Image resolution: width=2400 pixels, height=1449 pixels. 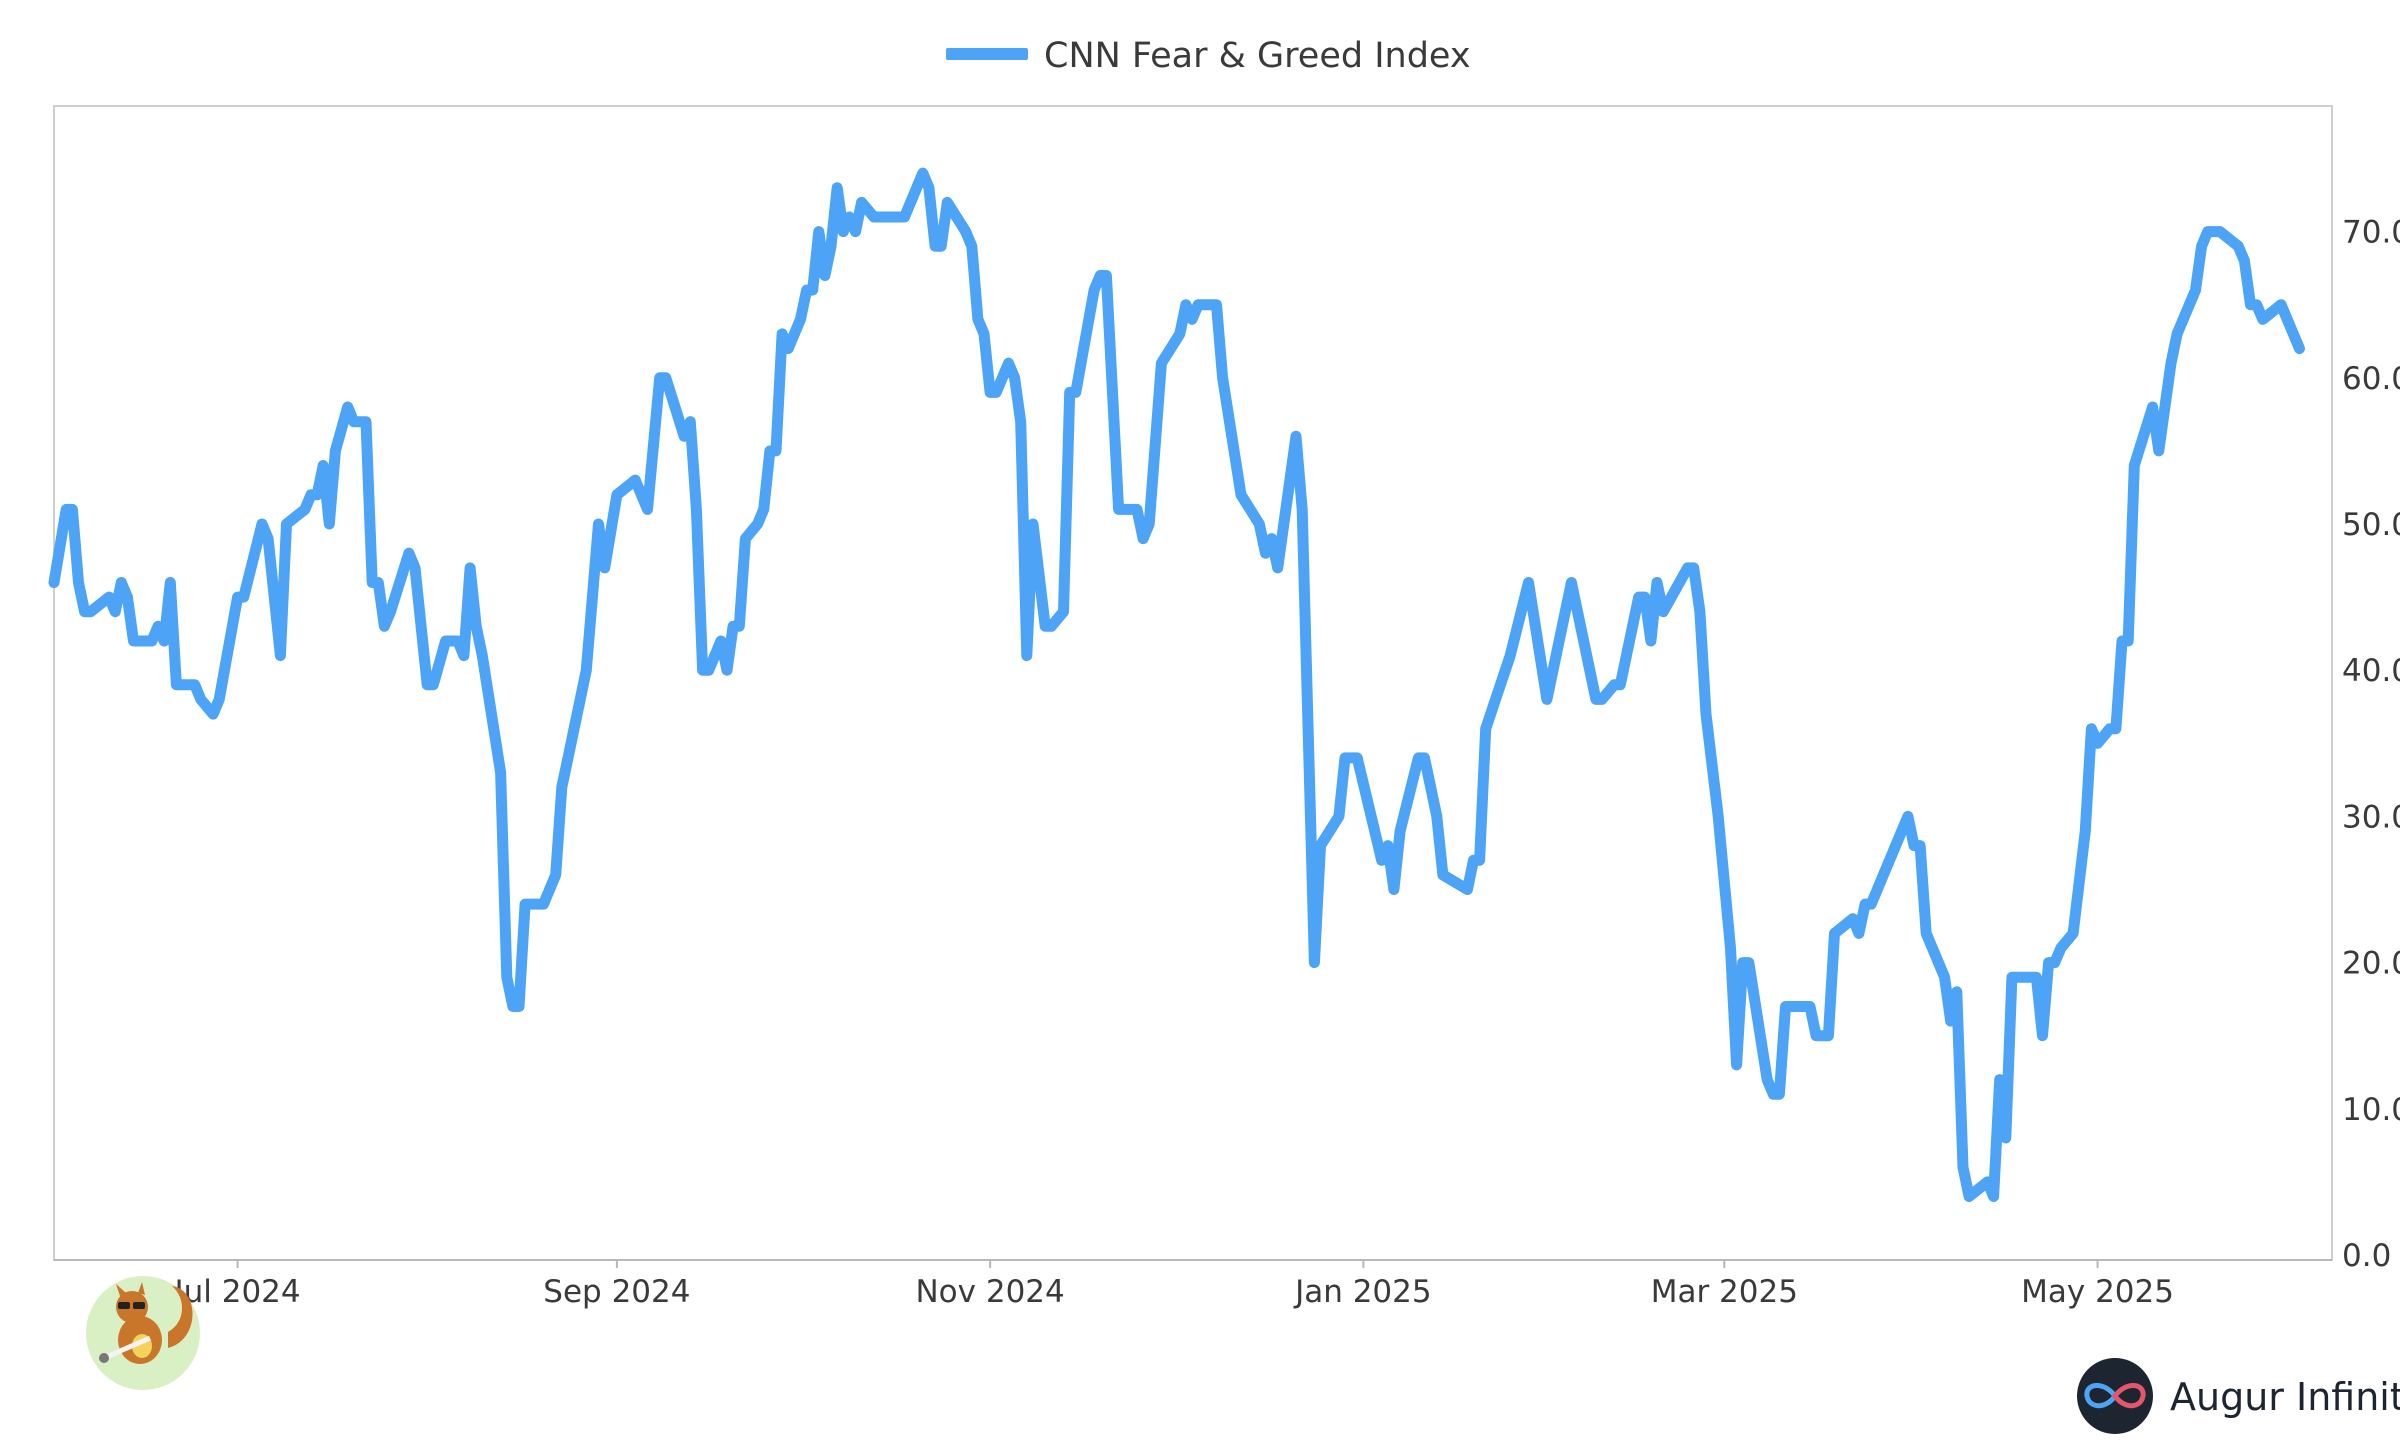 I want to click on x-tick-label: Jul 2024, so click(x=236, y=1292).